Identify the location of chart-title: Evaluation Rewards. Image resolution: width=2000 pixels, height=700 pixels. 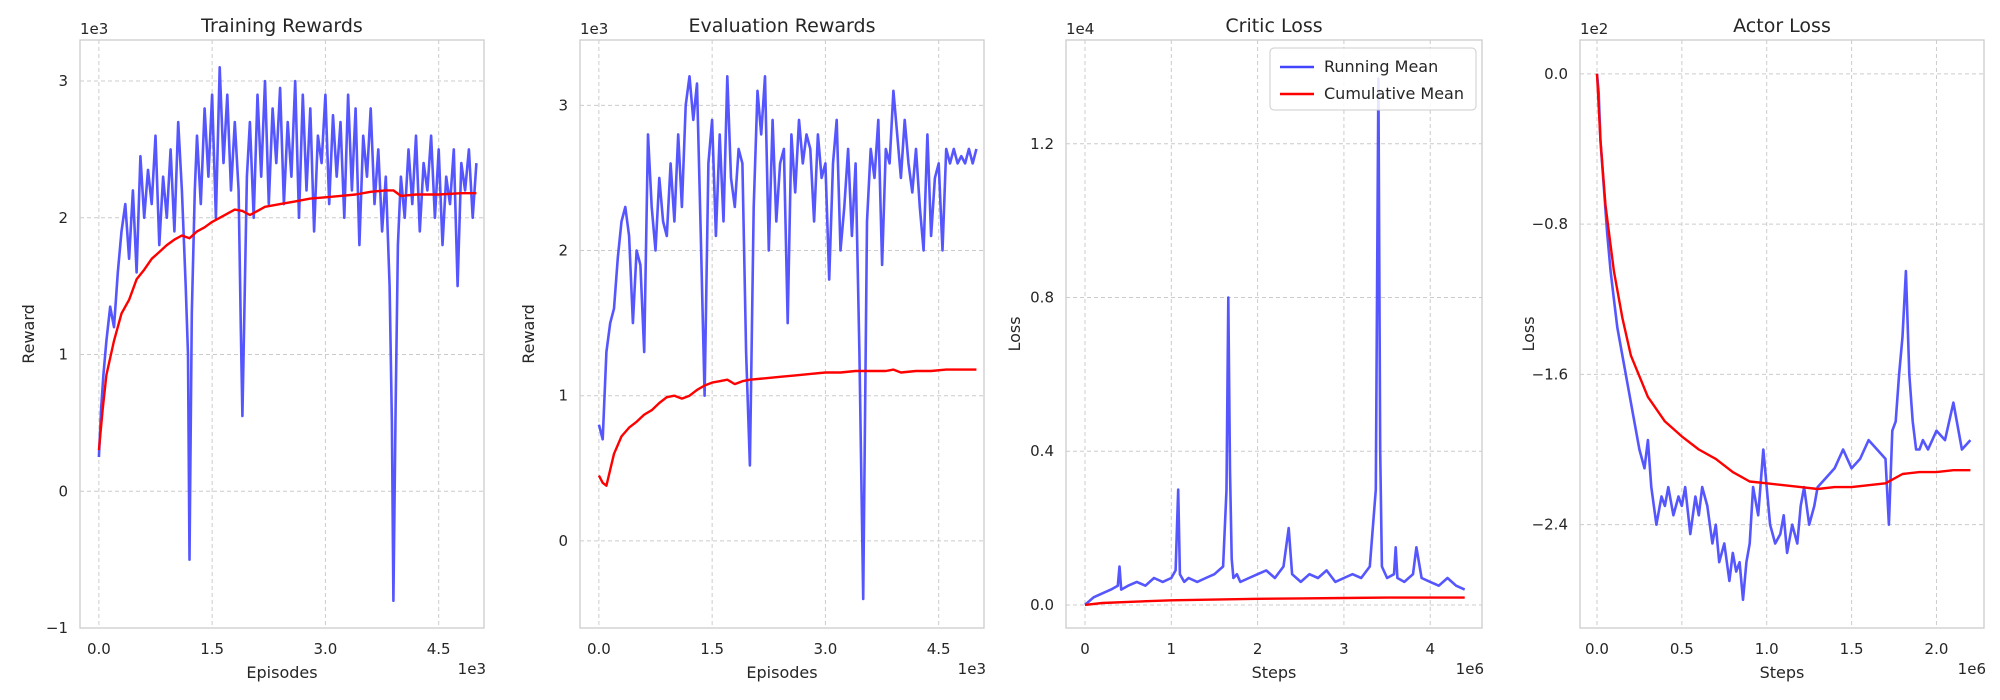
(782, 26).